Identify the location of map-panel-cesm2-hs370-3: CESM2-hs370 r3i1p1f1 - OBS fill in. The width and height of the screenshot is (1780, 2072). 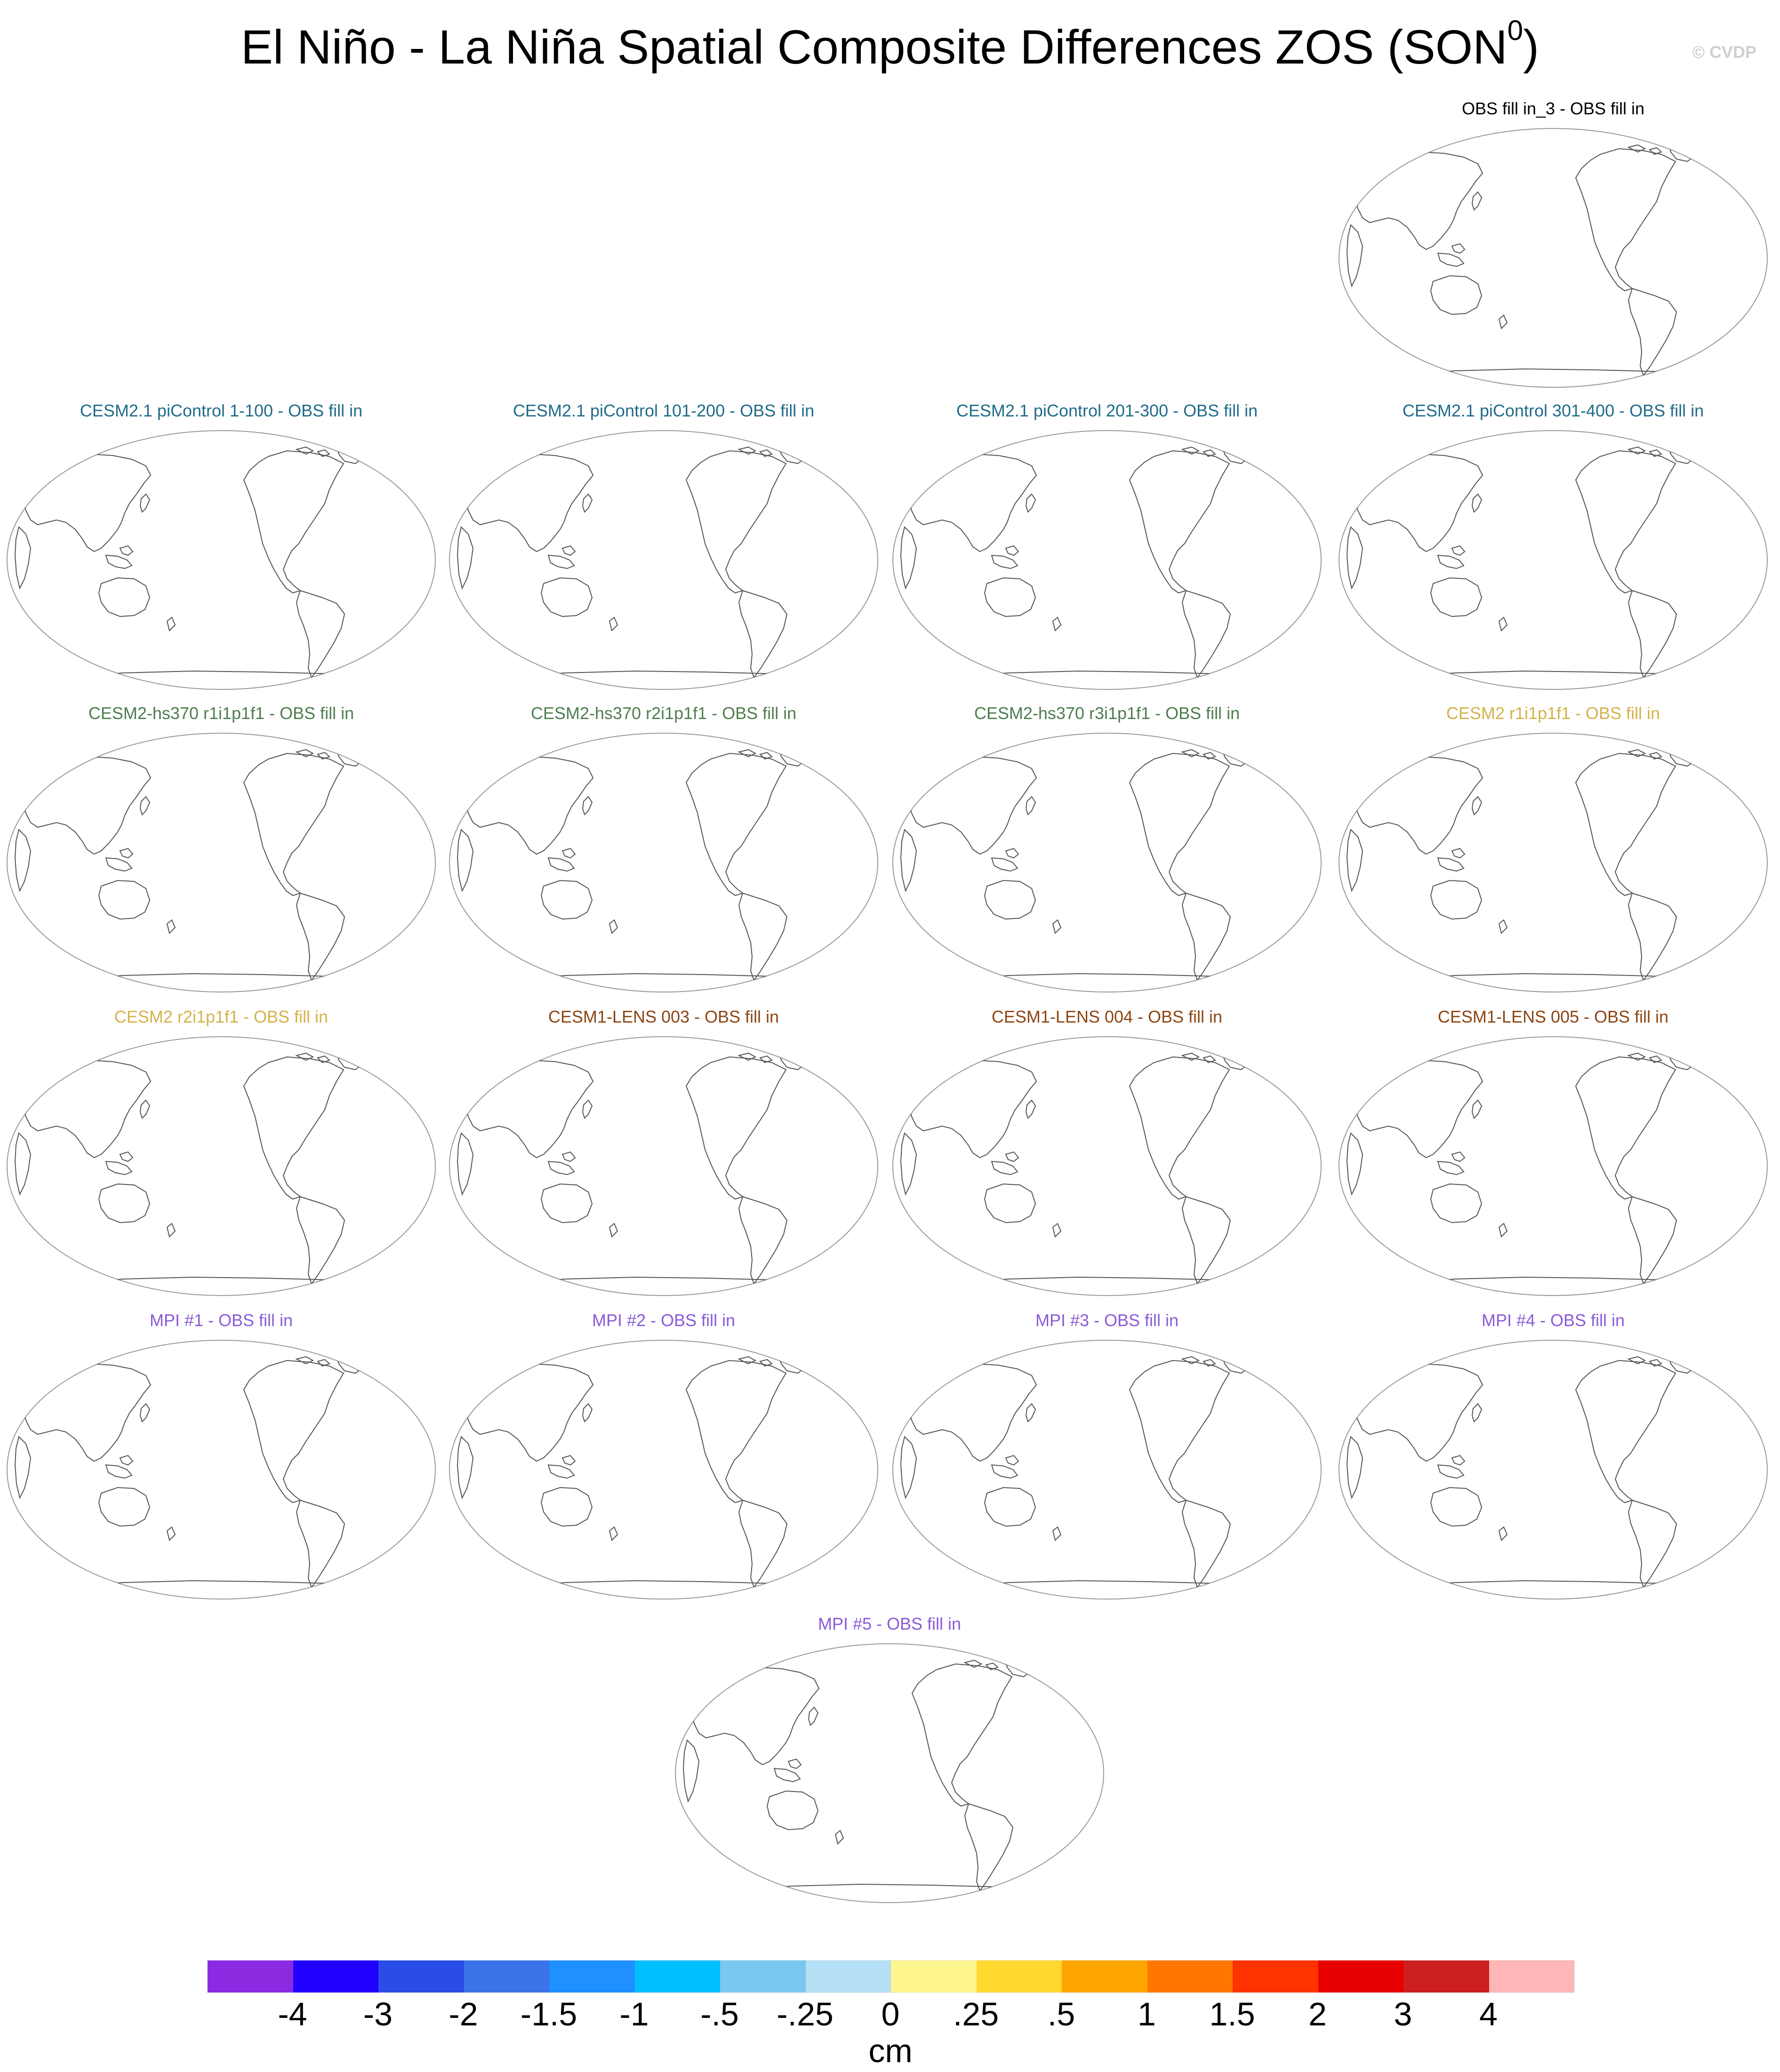
(1107, 868).